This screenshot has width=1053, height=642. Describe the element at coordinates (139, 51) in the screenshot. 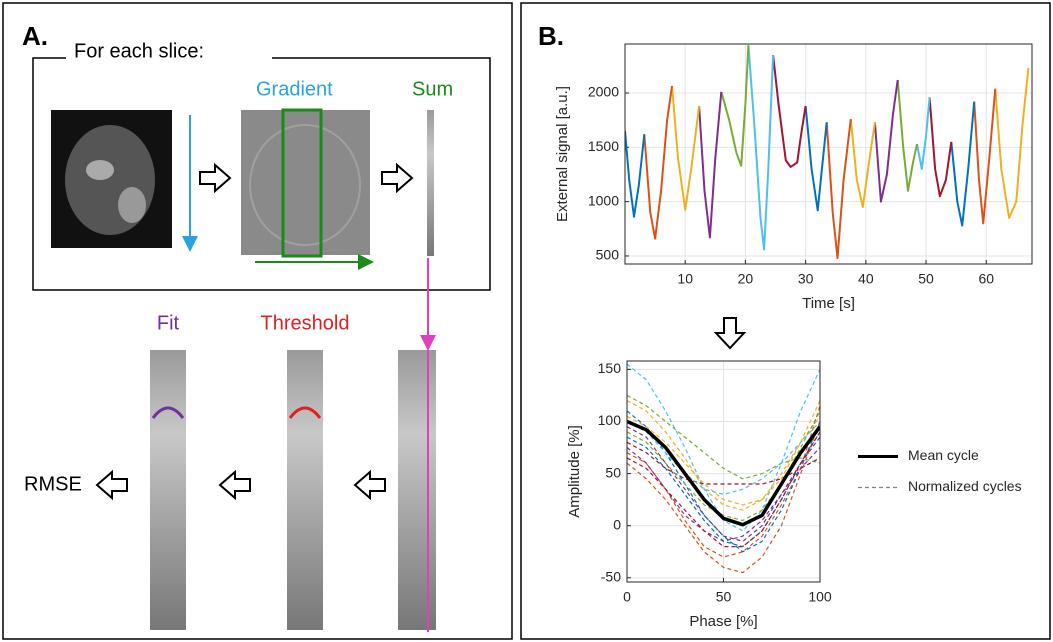

I see `box-title: For each slice:` at that location.